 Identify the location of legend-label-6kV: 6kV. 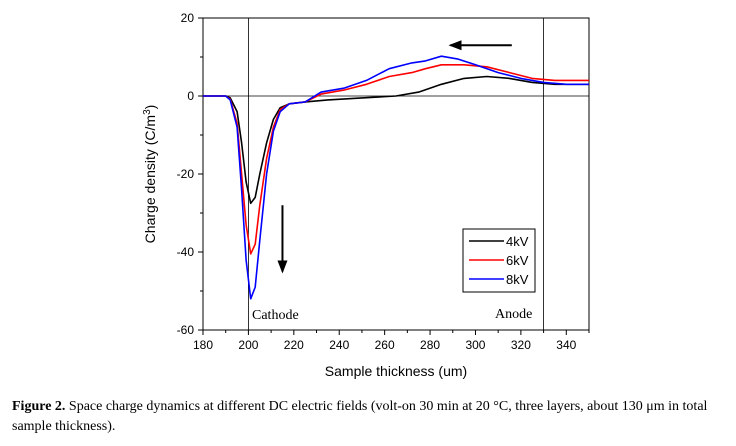
(517, 260).